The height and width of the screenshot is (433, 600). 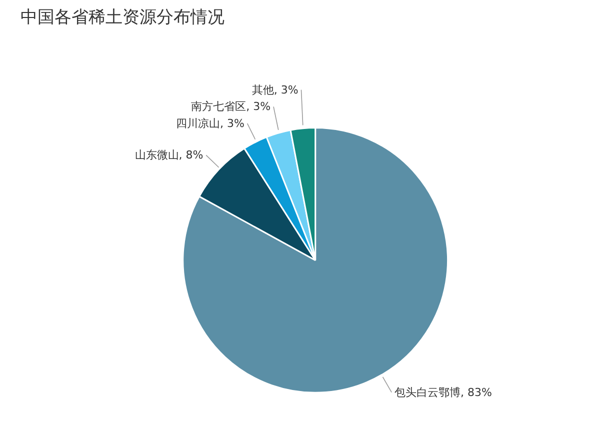 I want to click on slice-label: 四川凉山, 3%, so click(x=210, y=123).